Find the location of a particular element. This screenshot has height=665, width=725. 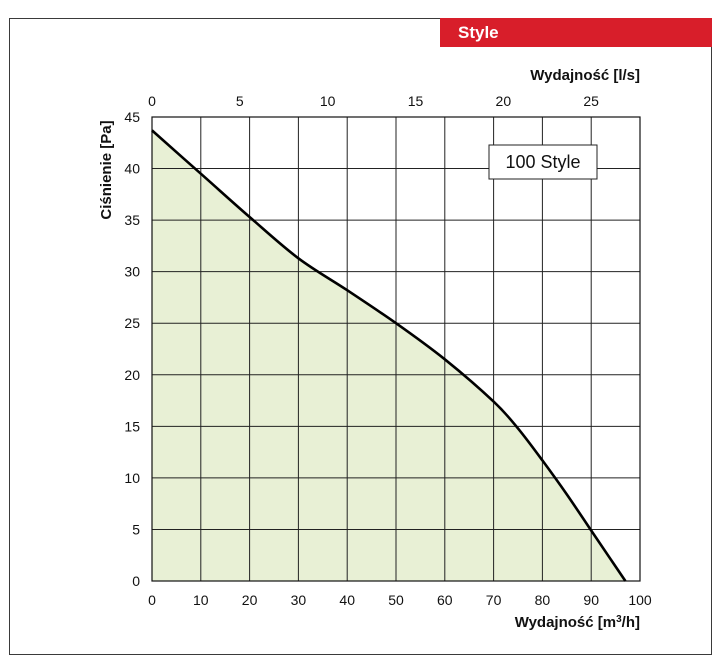

x-bottom-tick-label: 90 is located at coordinates (591, 600).